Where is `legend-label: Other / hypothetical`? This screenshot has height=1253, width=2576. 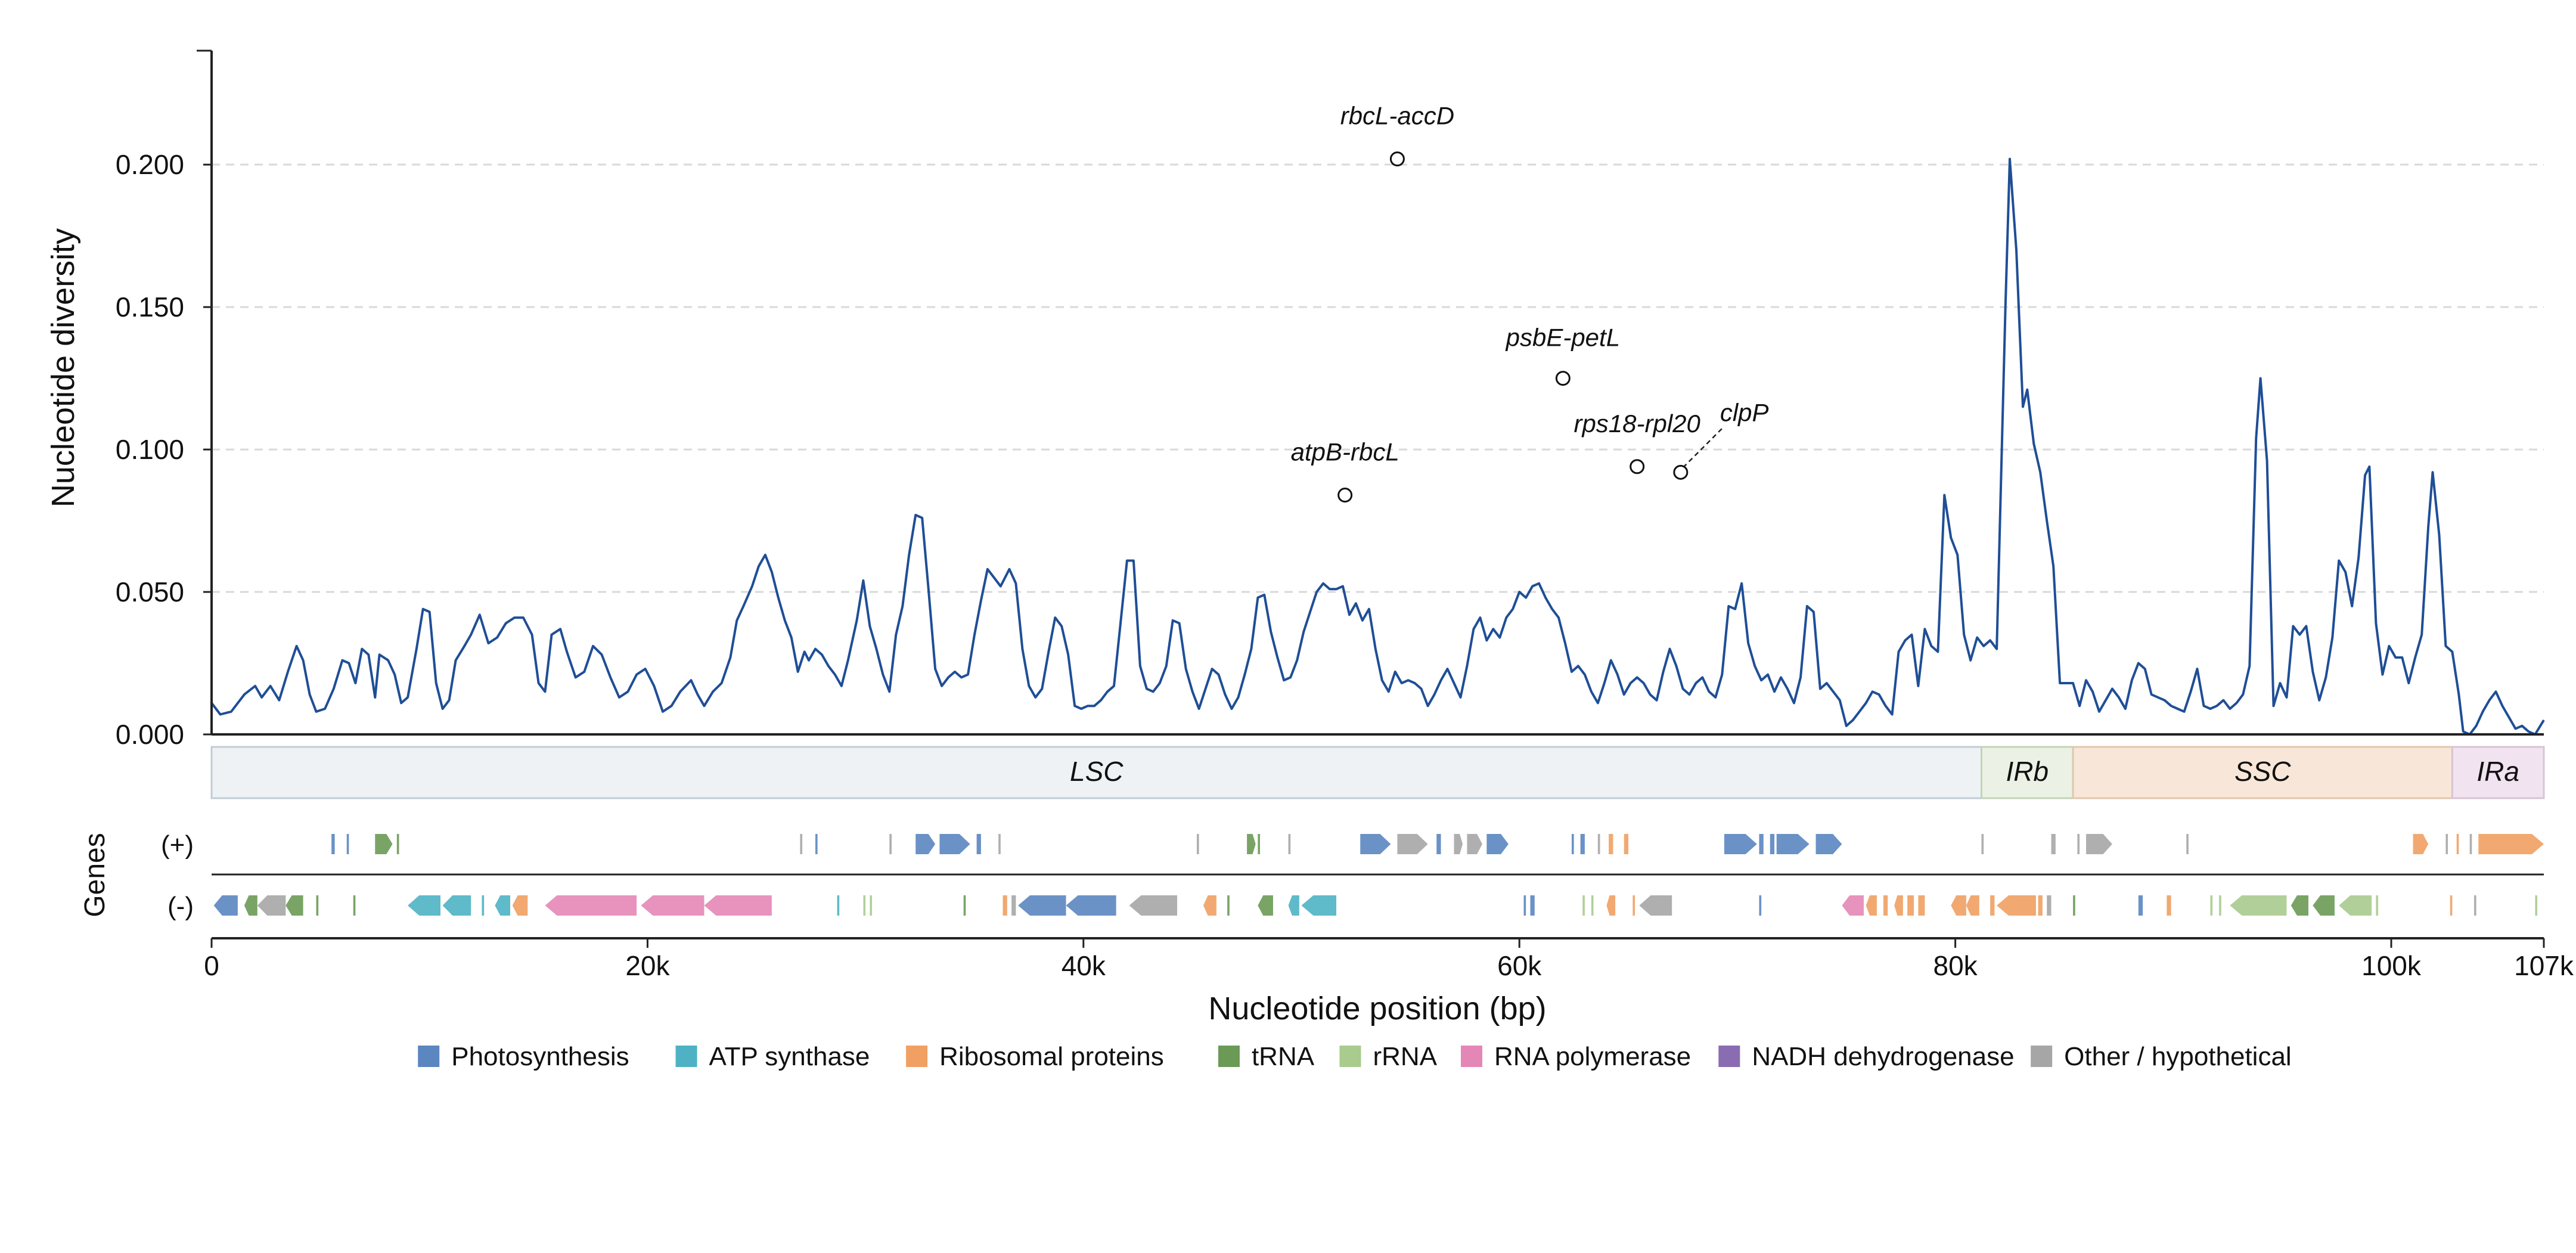 legend-label: Other / hypothetical is located at coordinates (2178, 1056).